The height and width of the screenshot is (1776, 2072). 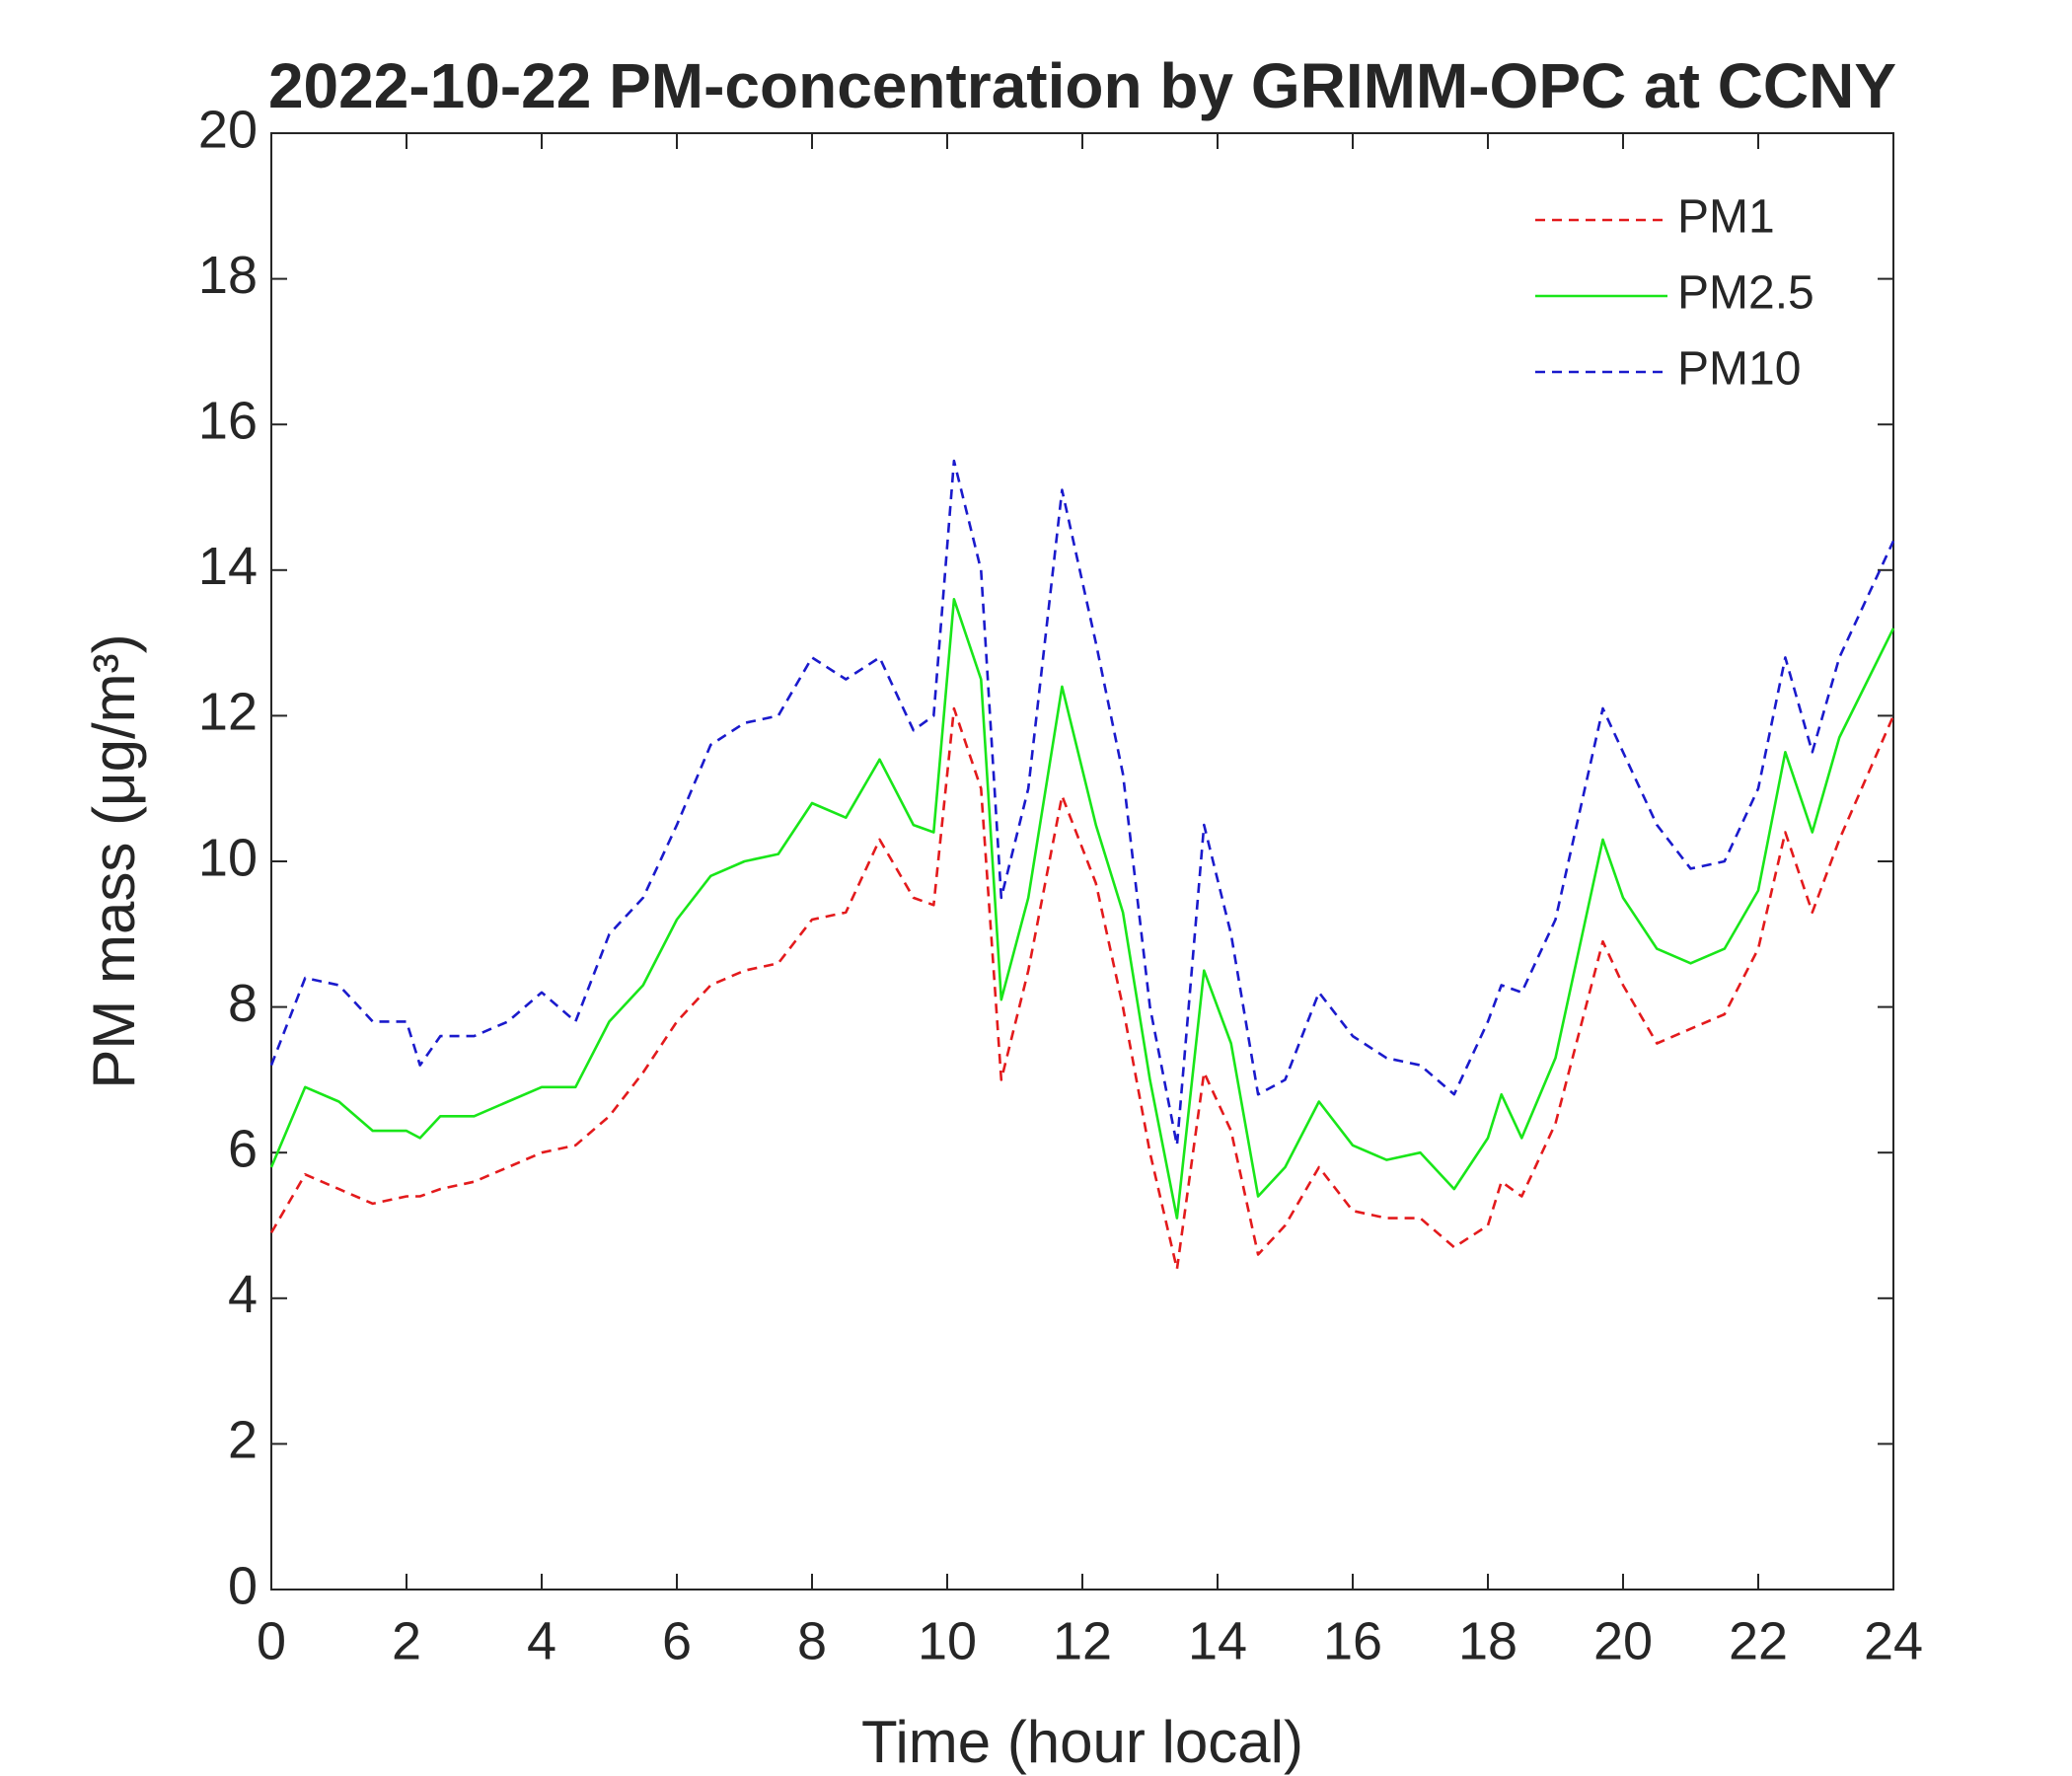 What do you see at coordinates (1352, 1640) in the screenshot?
I see `x-tick-label: 16` at bounding box center [1352, 1640].